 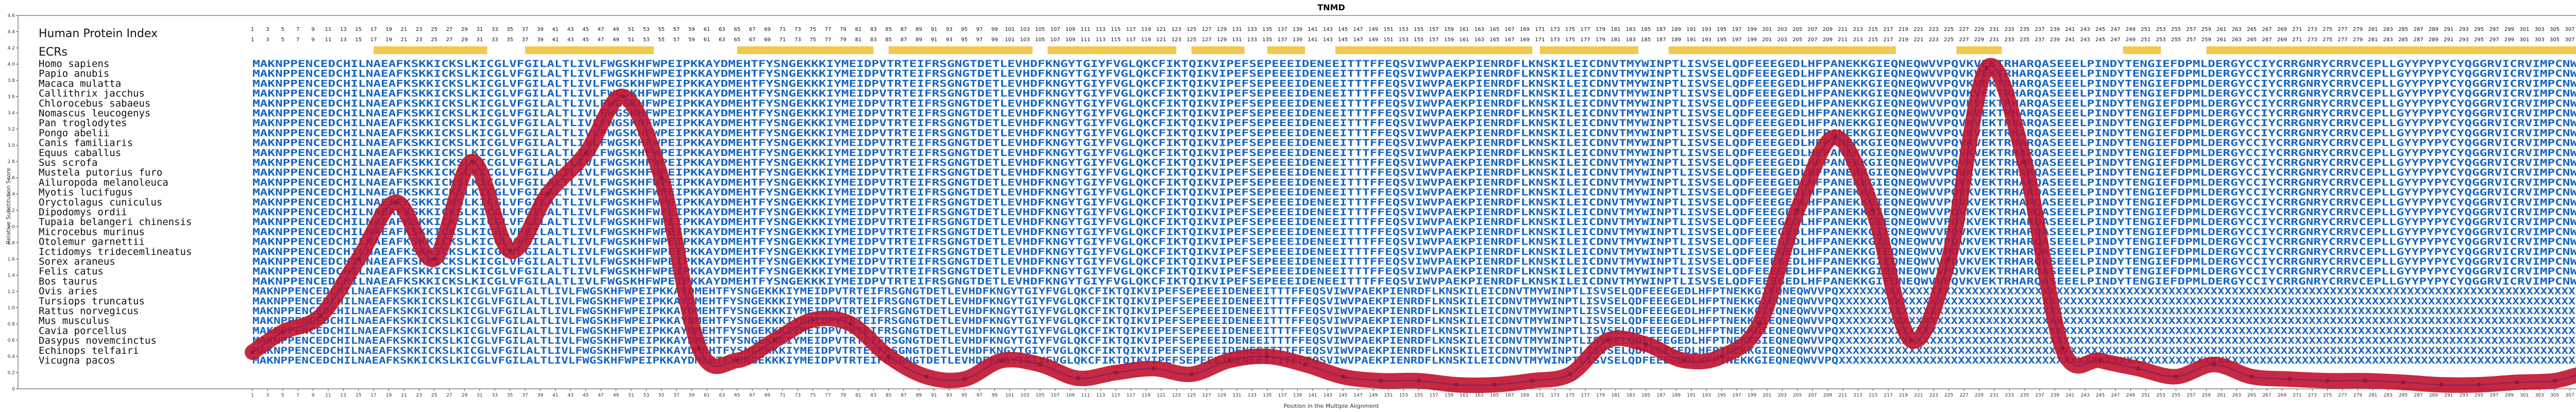 What do you see at coordinates (1358, 395) in the screenshot?
I see `x-tick-label: 147` at bounding box center [1358, 395].